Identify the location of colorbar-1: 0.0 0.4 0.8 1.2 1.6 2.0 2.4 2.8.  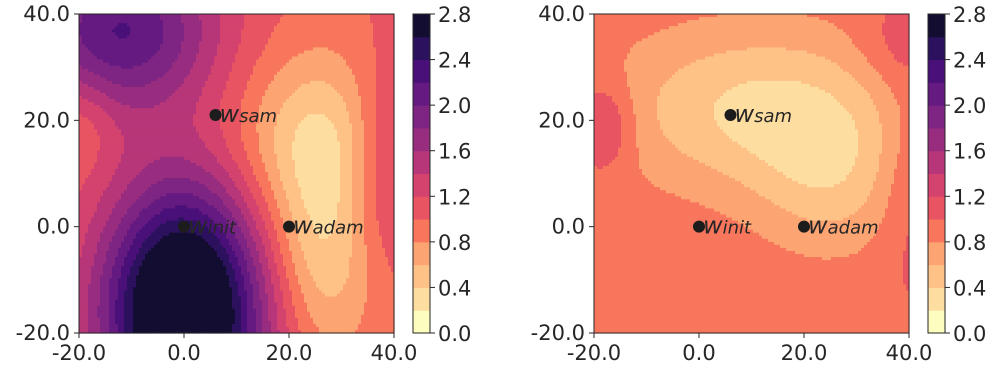
(441, 174).